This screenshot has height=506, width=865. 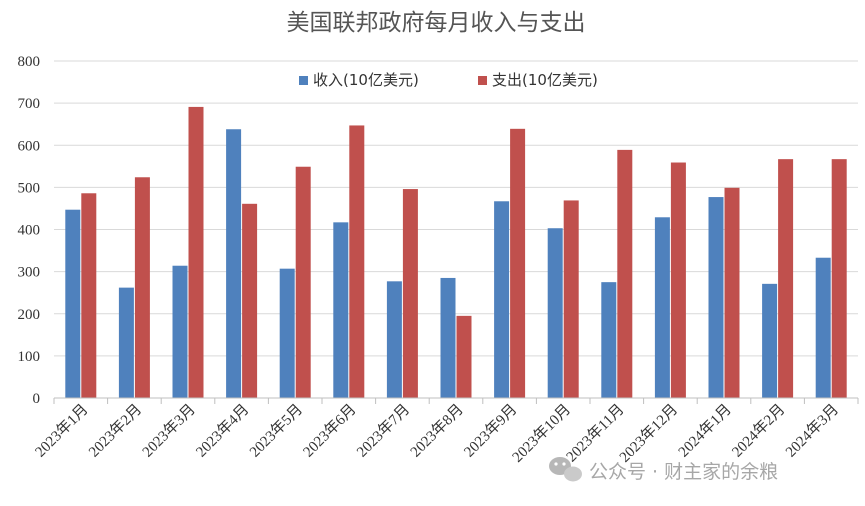 What do you see at coordinates (29, 273) in the screenshot?
I see `y-tick-label: 300` at bounding box center [29, 273].